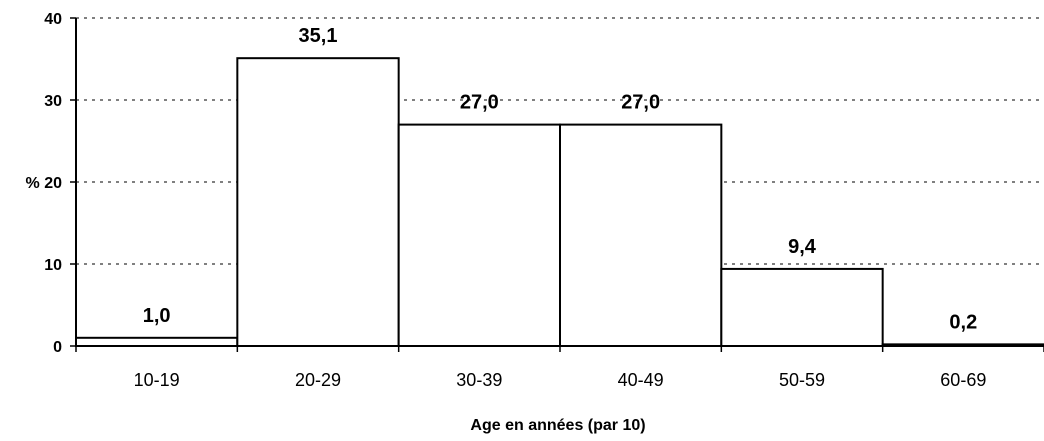 The height and width of the screenshot is (441, 1044). I want to click on x-tick-label: 10-19, so click(157, 380).